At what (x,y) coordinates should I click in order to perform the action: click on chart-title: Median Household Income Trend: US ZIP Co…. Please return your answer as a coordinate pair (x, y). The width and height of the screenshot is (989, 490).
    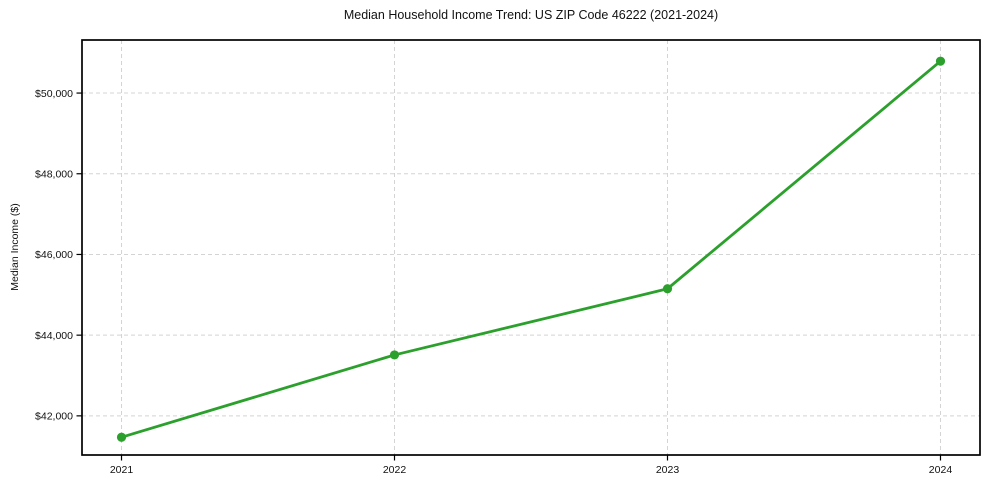
    Looking at the image, I should click on (531, 15).